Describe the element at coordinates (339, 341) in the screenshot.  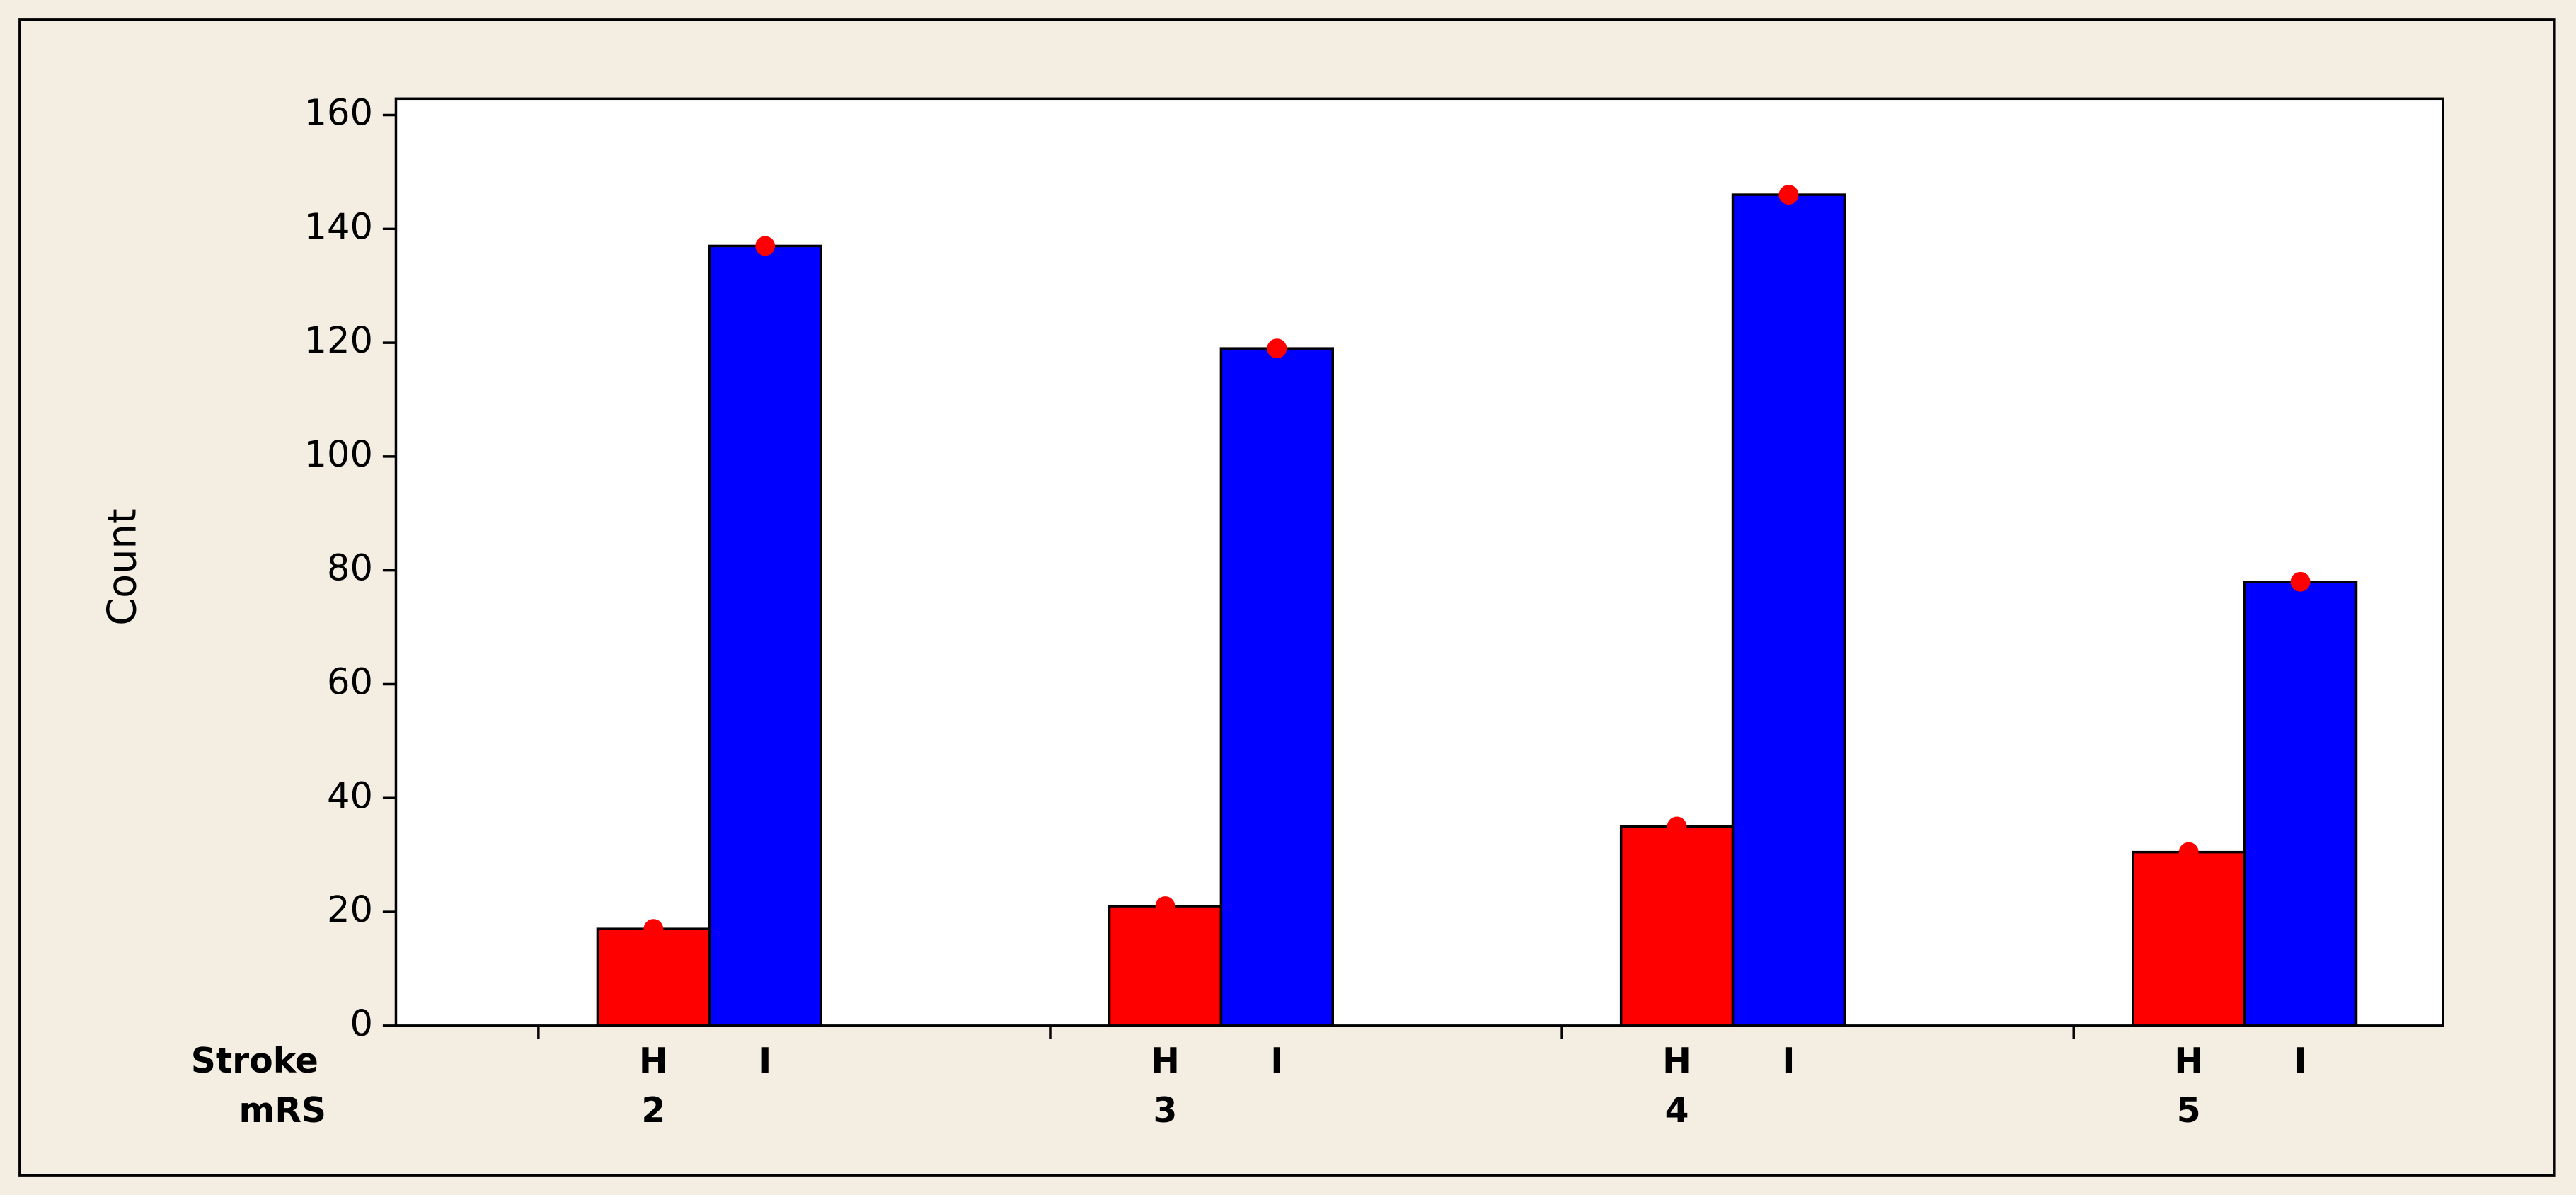
I see `y-tick-label: 120` at that location.